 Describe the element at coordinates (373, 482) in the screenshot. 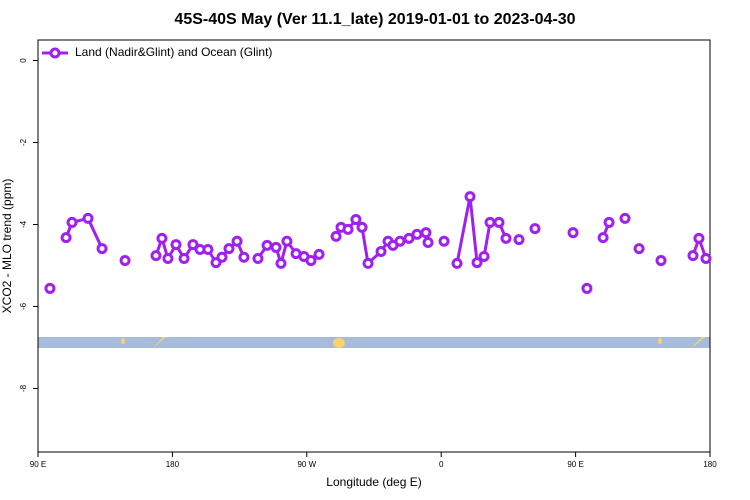

I see `x-axis-label: Longitude (deg E)` at that location.